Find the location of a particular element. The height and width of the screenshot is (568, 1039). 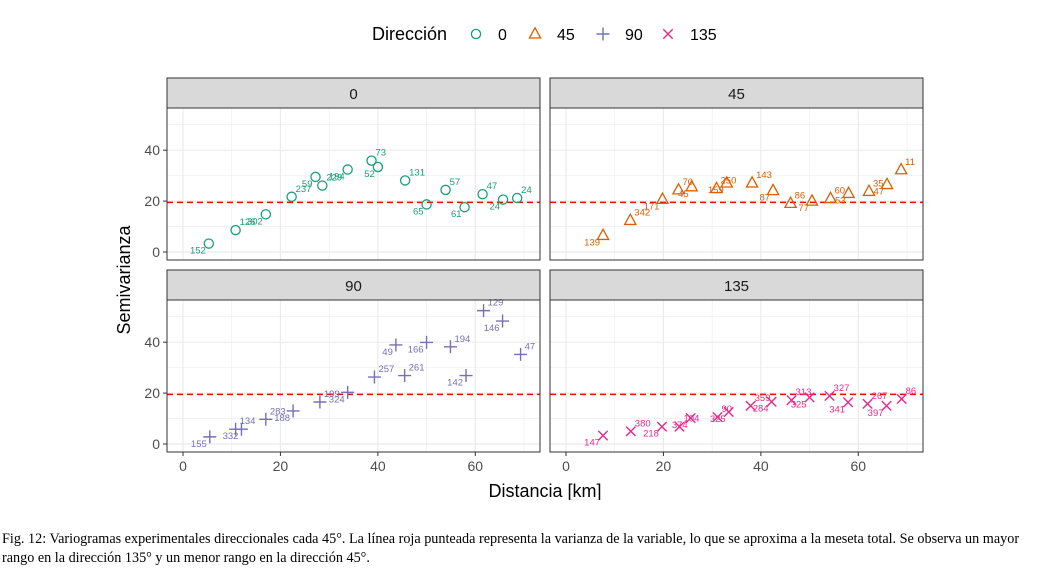

pair-count-label: 73 is located at coordinates (381, 153).